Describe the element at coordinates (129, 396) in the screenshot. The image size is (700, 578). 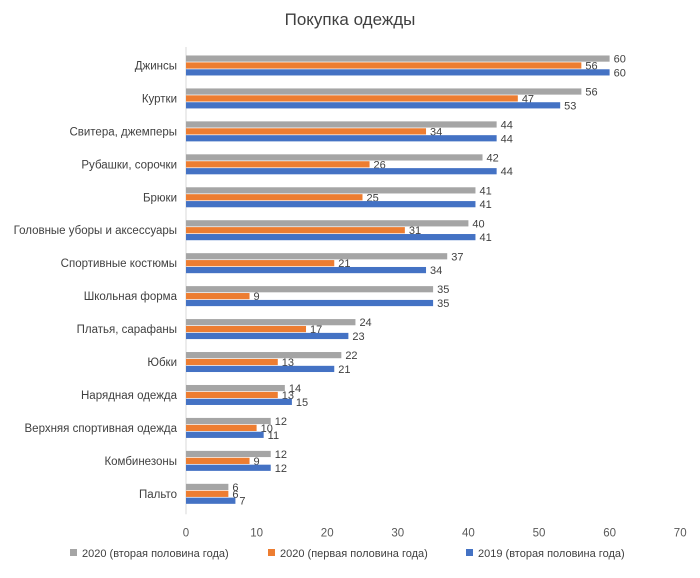
I see `category-label: Нарядная одежда` at that location.